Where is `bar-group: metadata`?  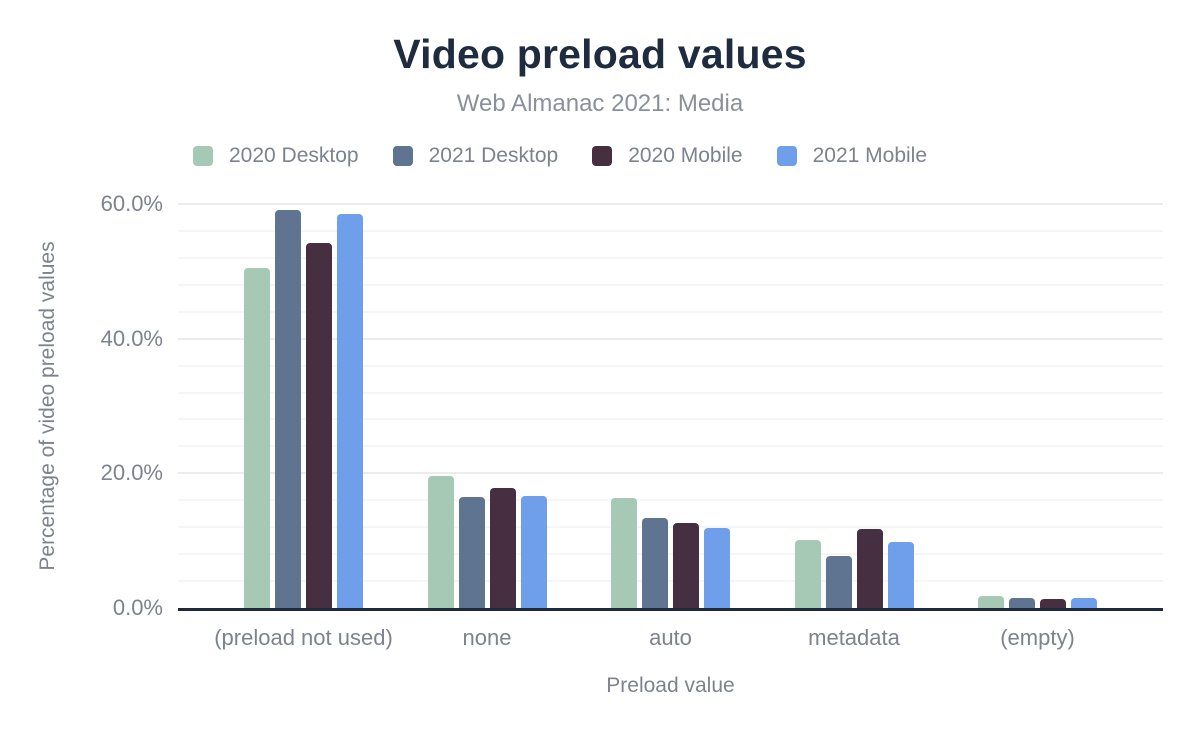
bar-group: metadata is located at coordinates (854, 427).